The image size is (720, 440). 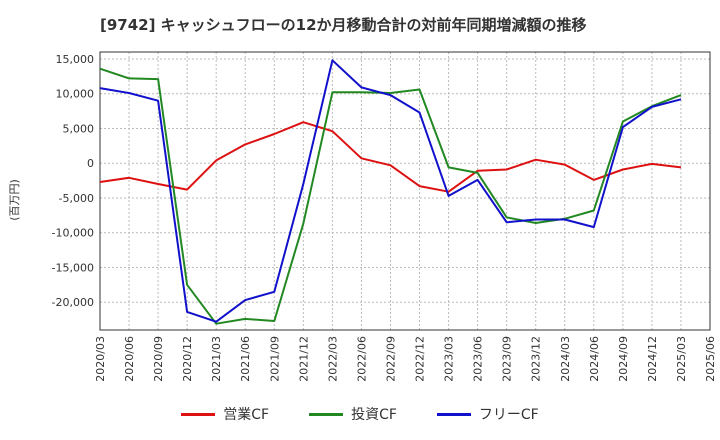 I want to click on x-tick-label: 2025/06, so click(x=710, y=359).